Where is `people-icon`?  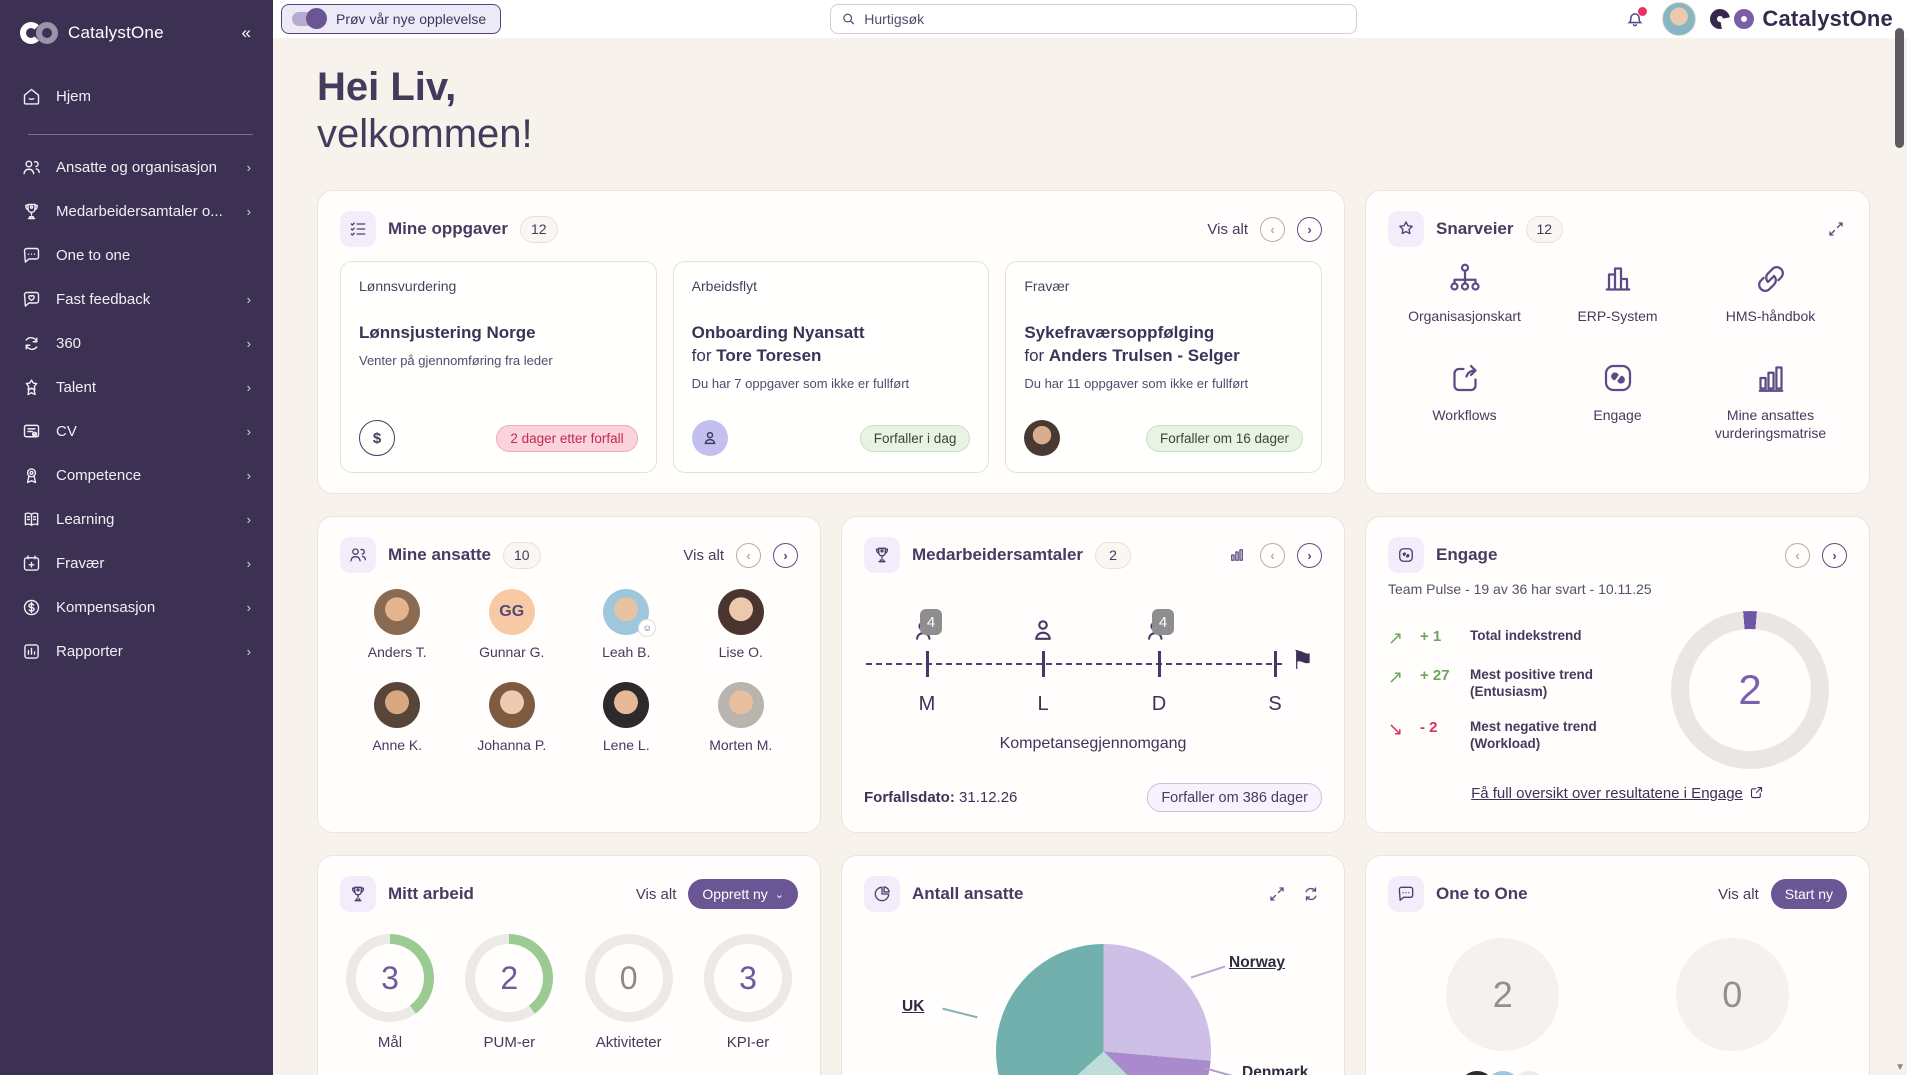
people-icon is located at coordinates (358, 555).